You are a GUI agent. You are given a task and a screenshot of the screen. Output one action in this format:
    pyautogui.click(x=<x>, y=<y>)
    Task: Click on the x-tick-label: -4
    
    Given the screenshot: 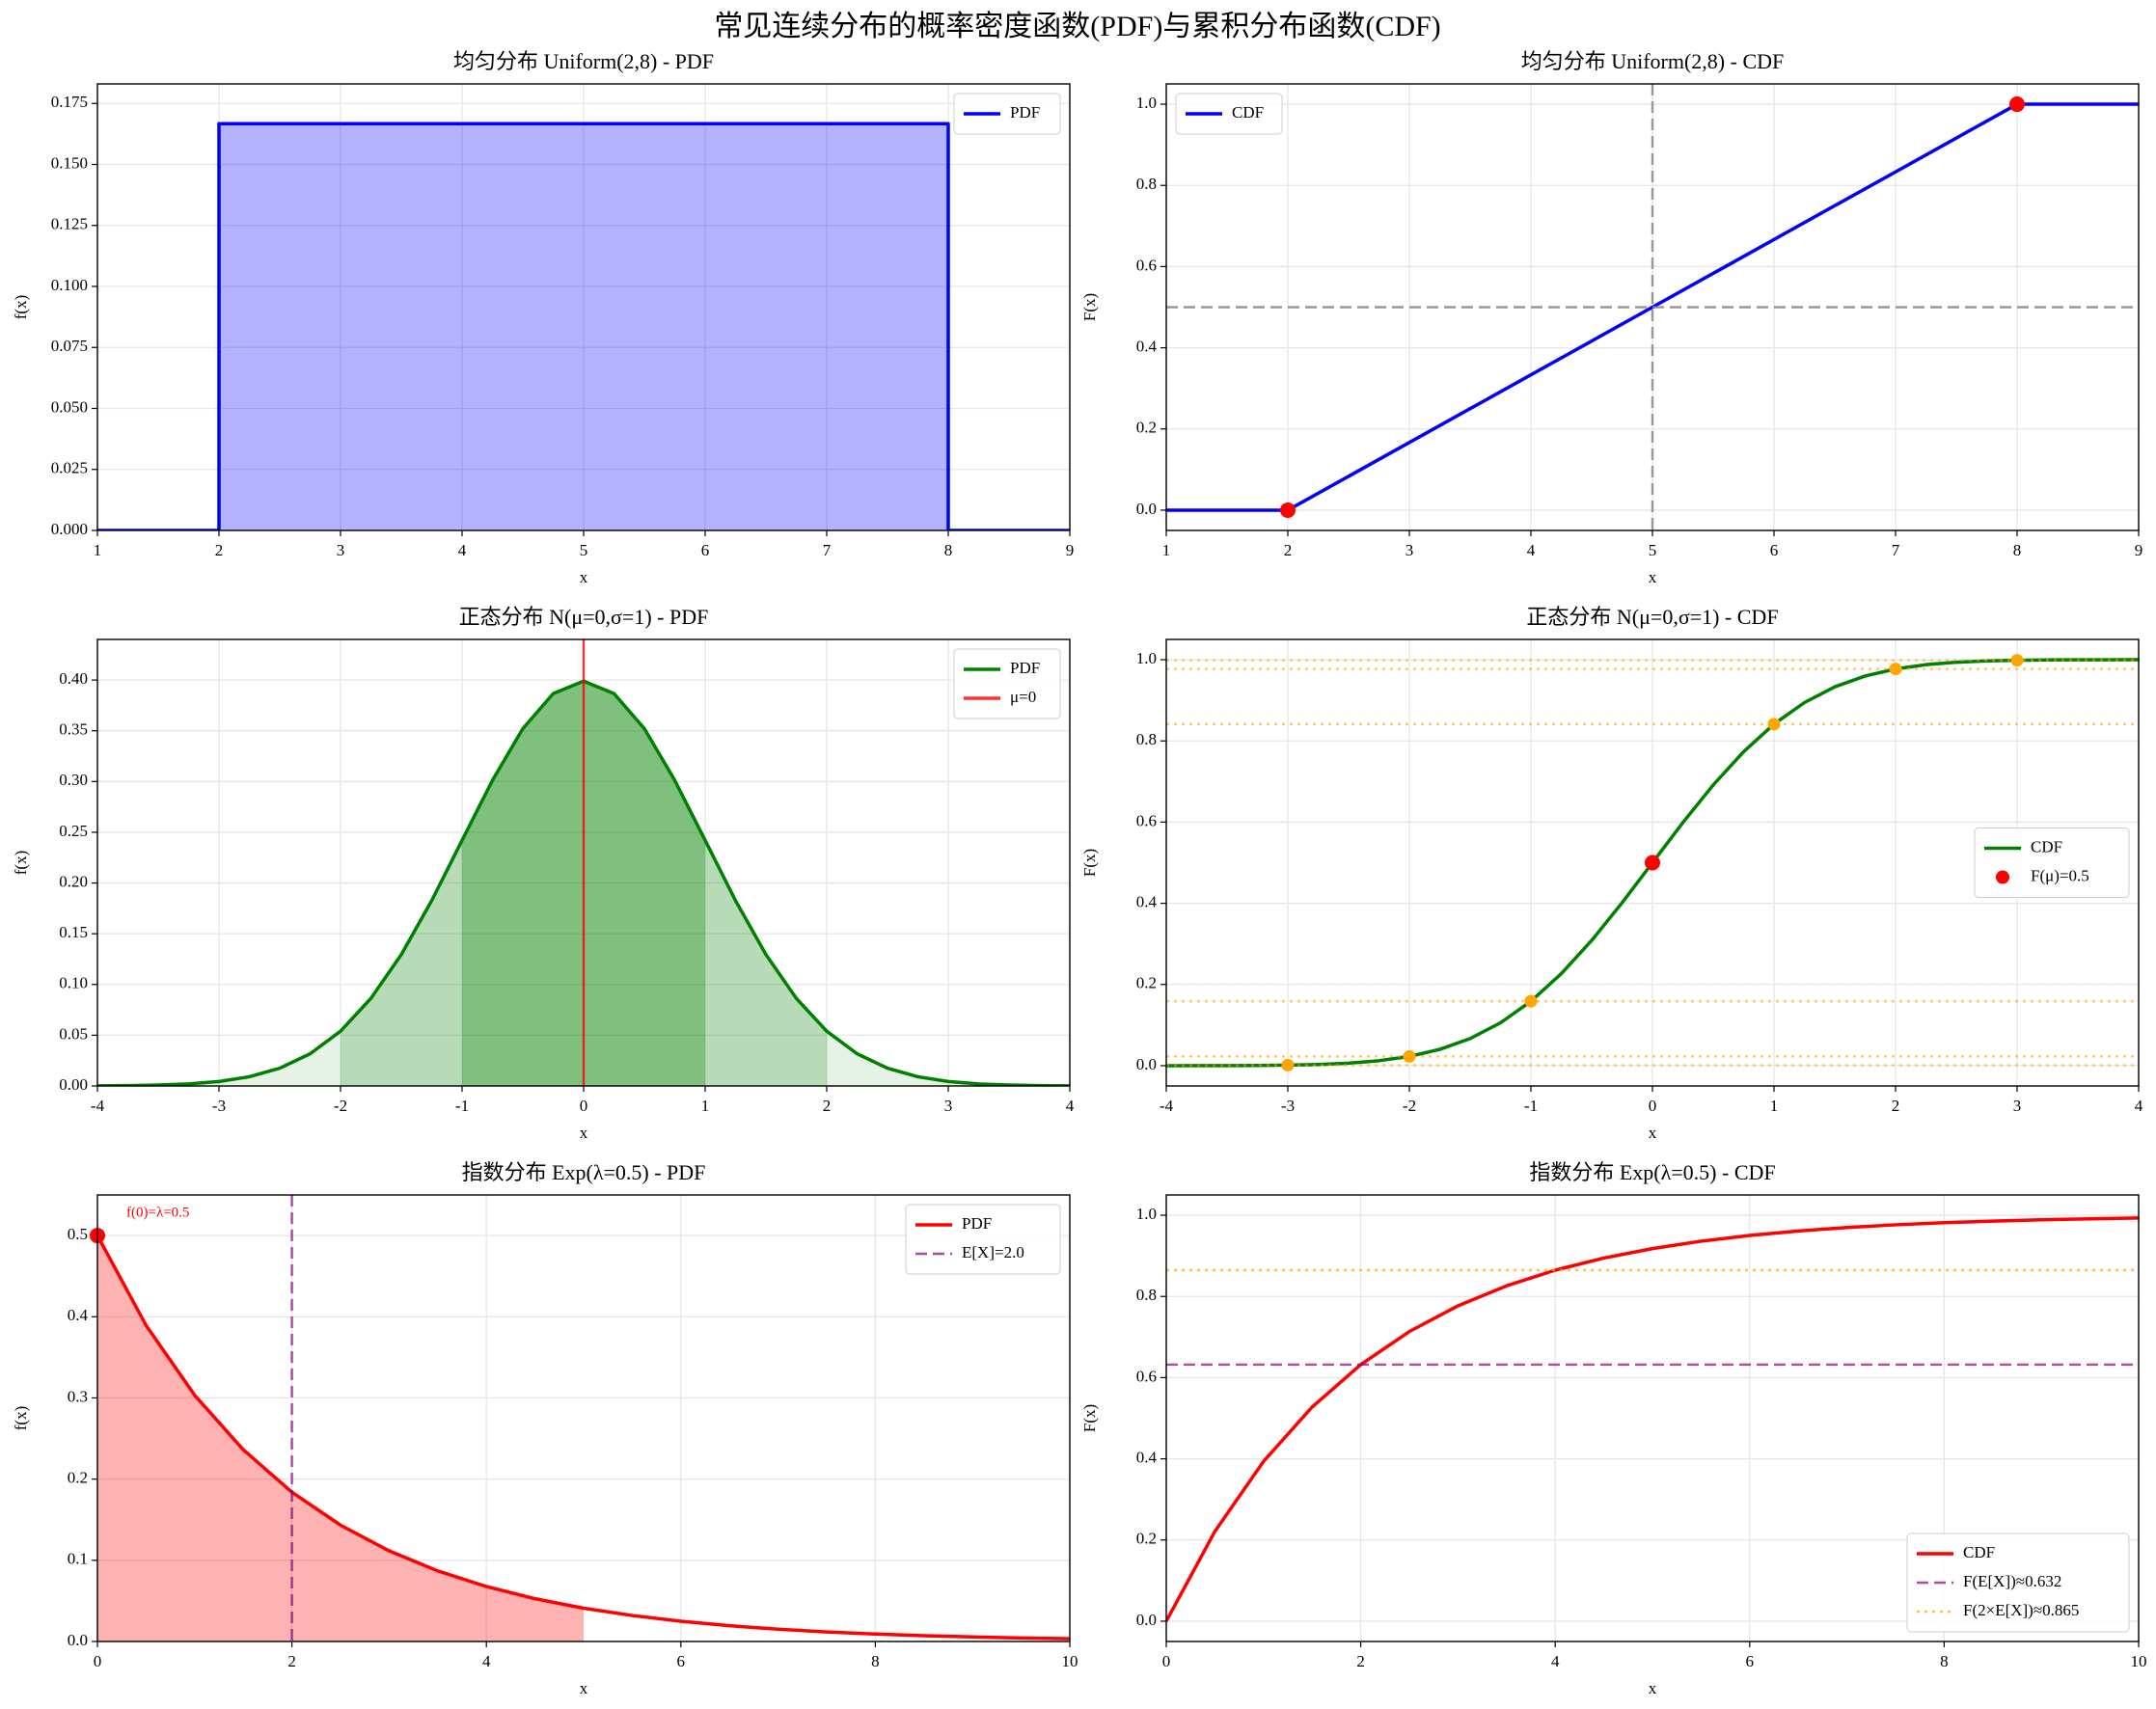 What is the action you would take?
    pyautogui.click(x=98, y=1106)
    